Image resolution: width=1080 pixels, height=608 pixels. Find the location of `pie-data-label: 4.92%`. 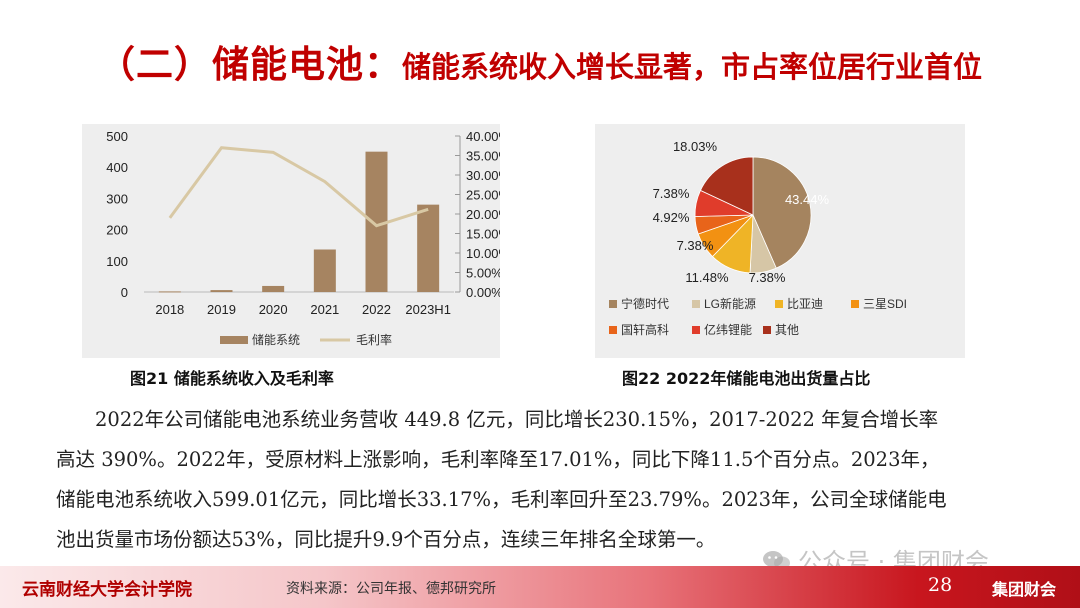

pie-data-label: 4.92% is located at coordinates (671, 217).